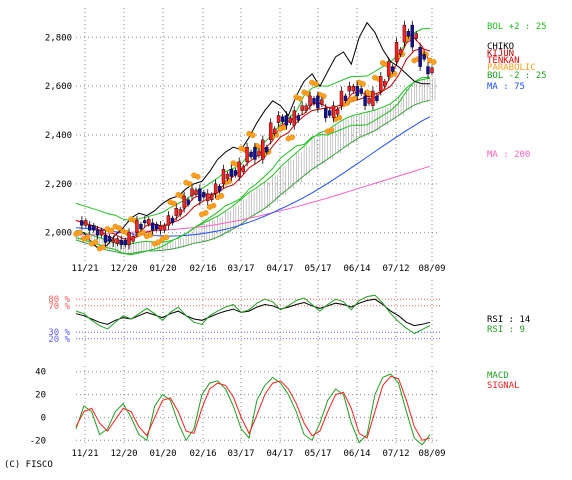 This screenshot has height=480, width=572. Describe the element at coordinates (58, 38) in the screenshot. I see `y-tick-label: 2,800` at that location.